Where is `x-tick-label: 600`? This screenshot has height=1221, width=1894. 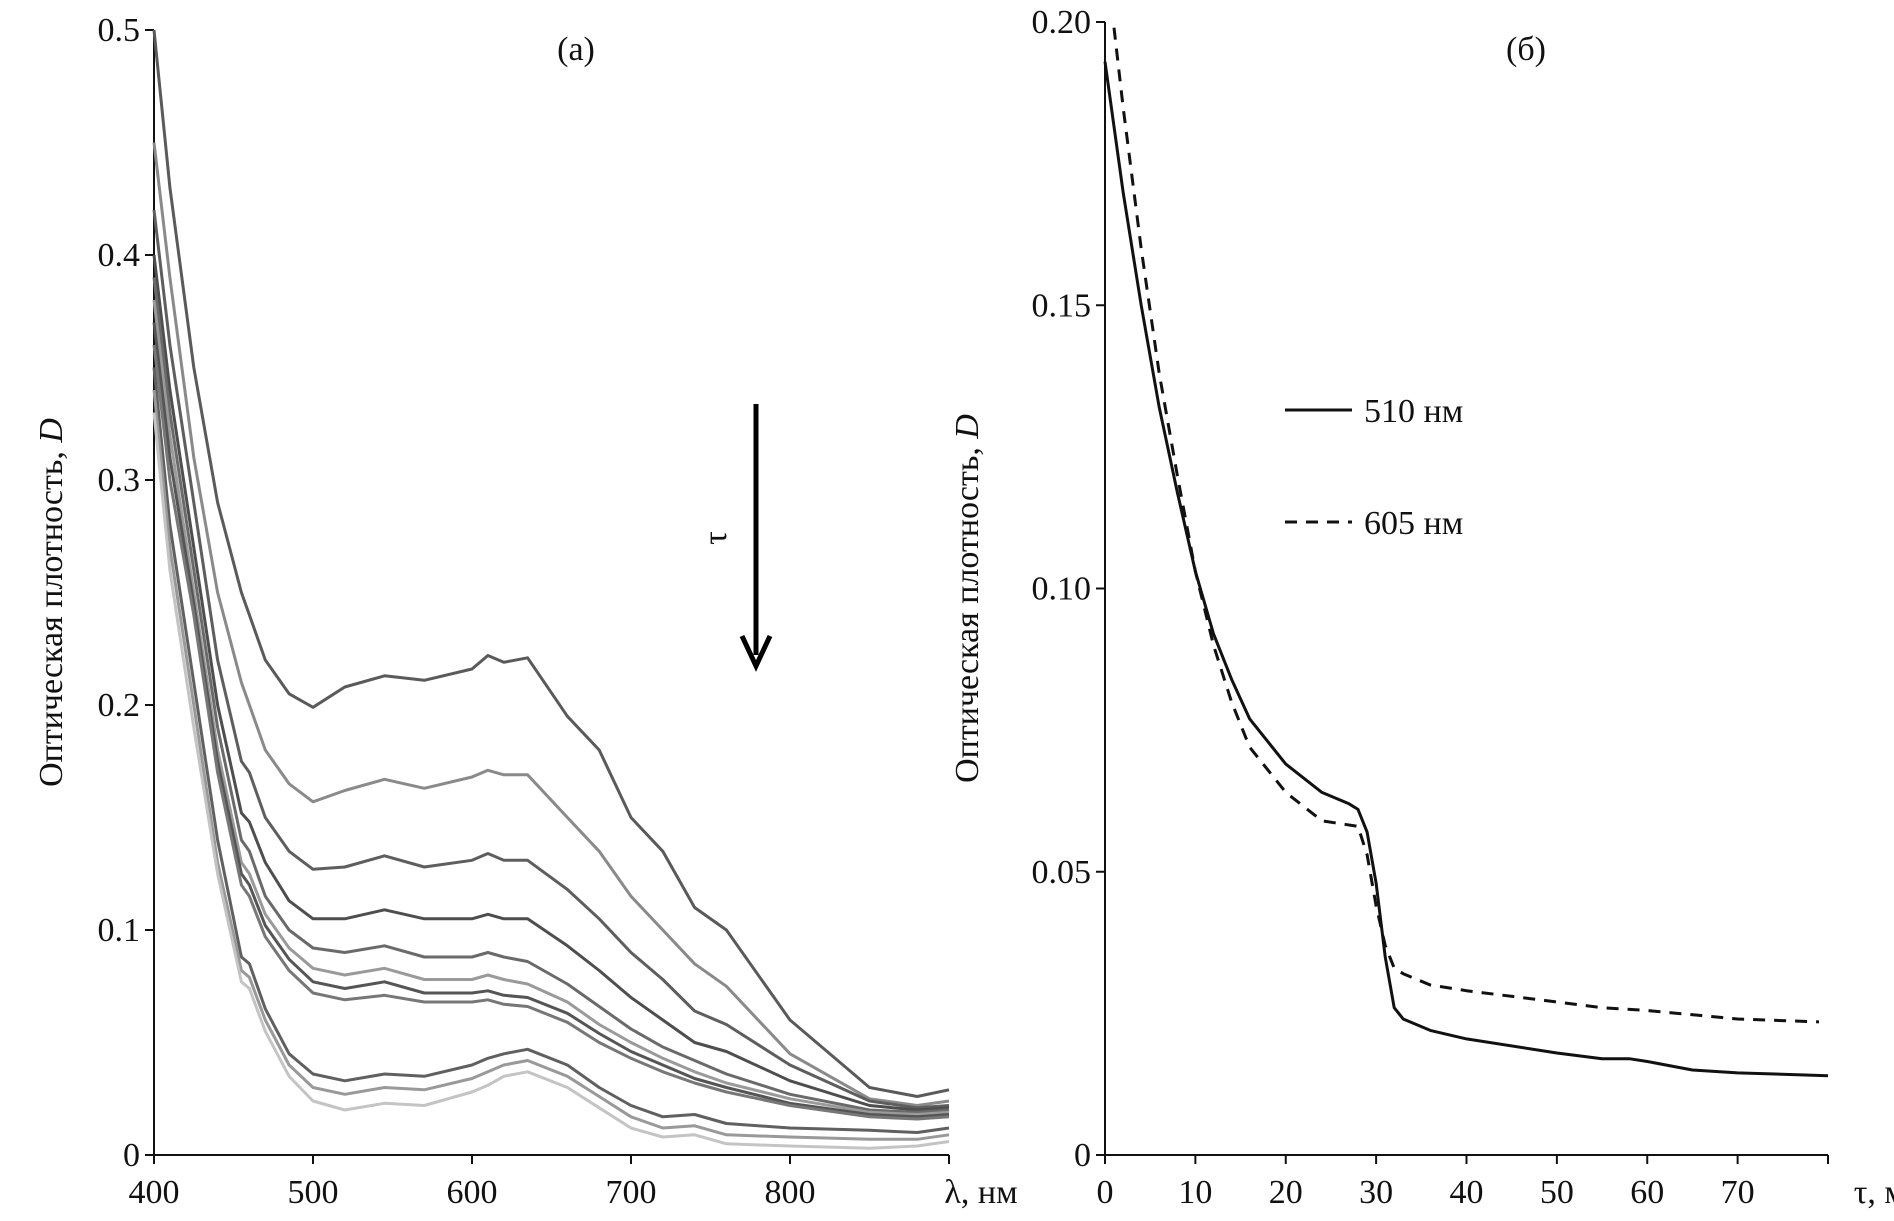
x-tick-label: 600 is located at coordinates (472, 1192).